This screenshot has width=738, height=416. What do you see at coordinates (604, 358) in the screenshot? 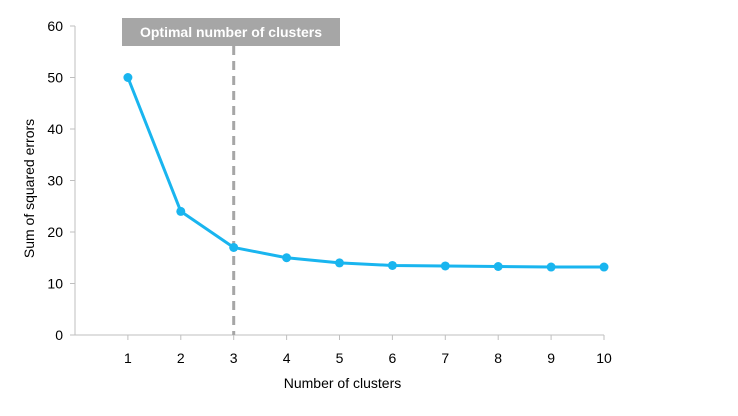
I see `x-tick-label: 10` at bounding box center [604, 358].